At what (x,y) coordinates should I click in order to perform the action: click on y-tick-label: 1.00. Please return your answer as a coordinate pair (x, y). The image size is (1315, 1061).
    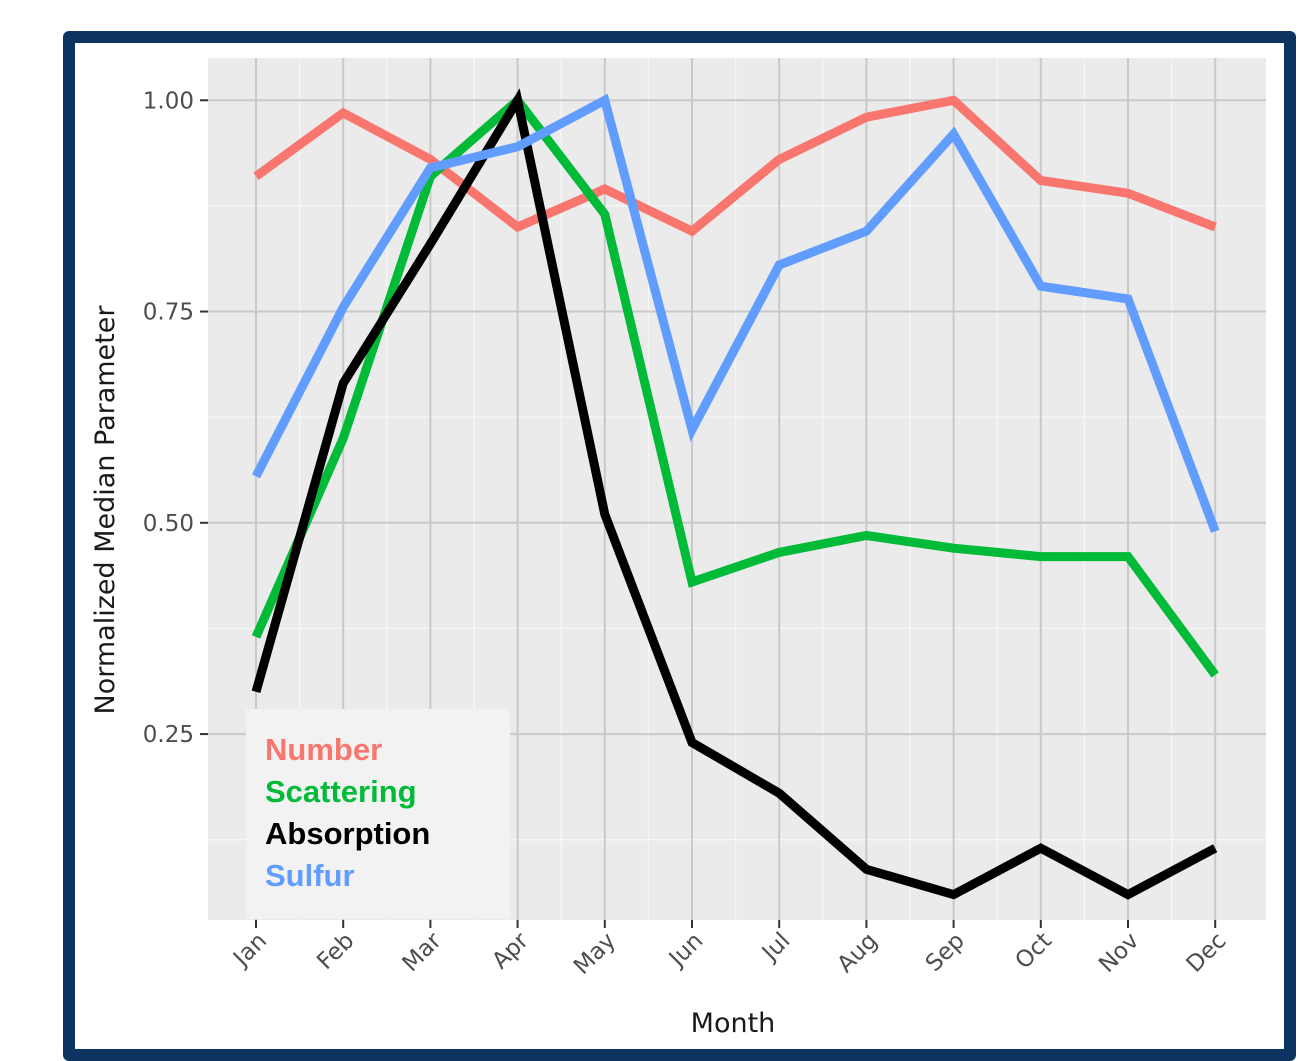
    Looking at the image, I should click on (168, 101).